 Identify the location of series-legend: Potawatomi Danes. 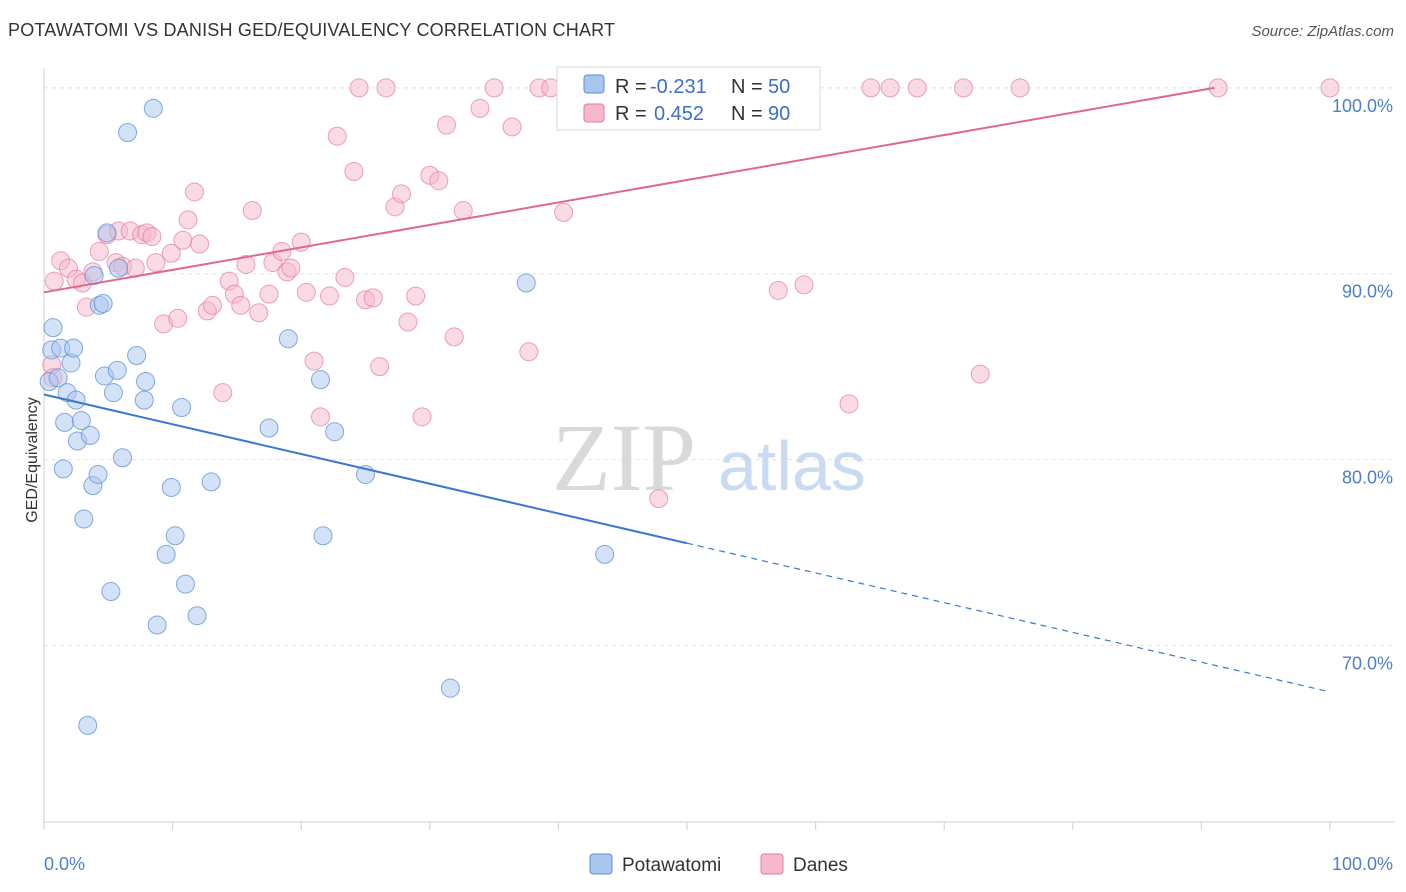
(718, 864).